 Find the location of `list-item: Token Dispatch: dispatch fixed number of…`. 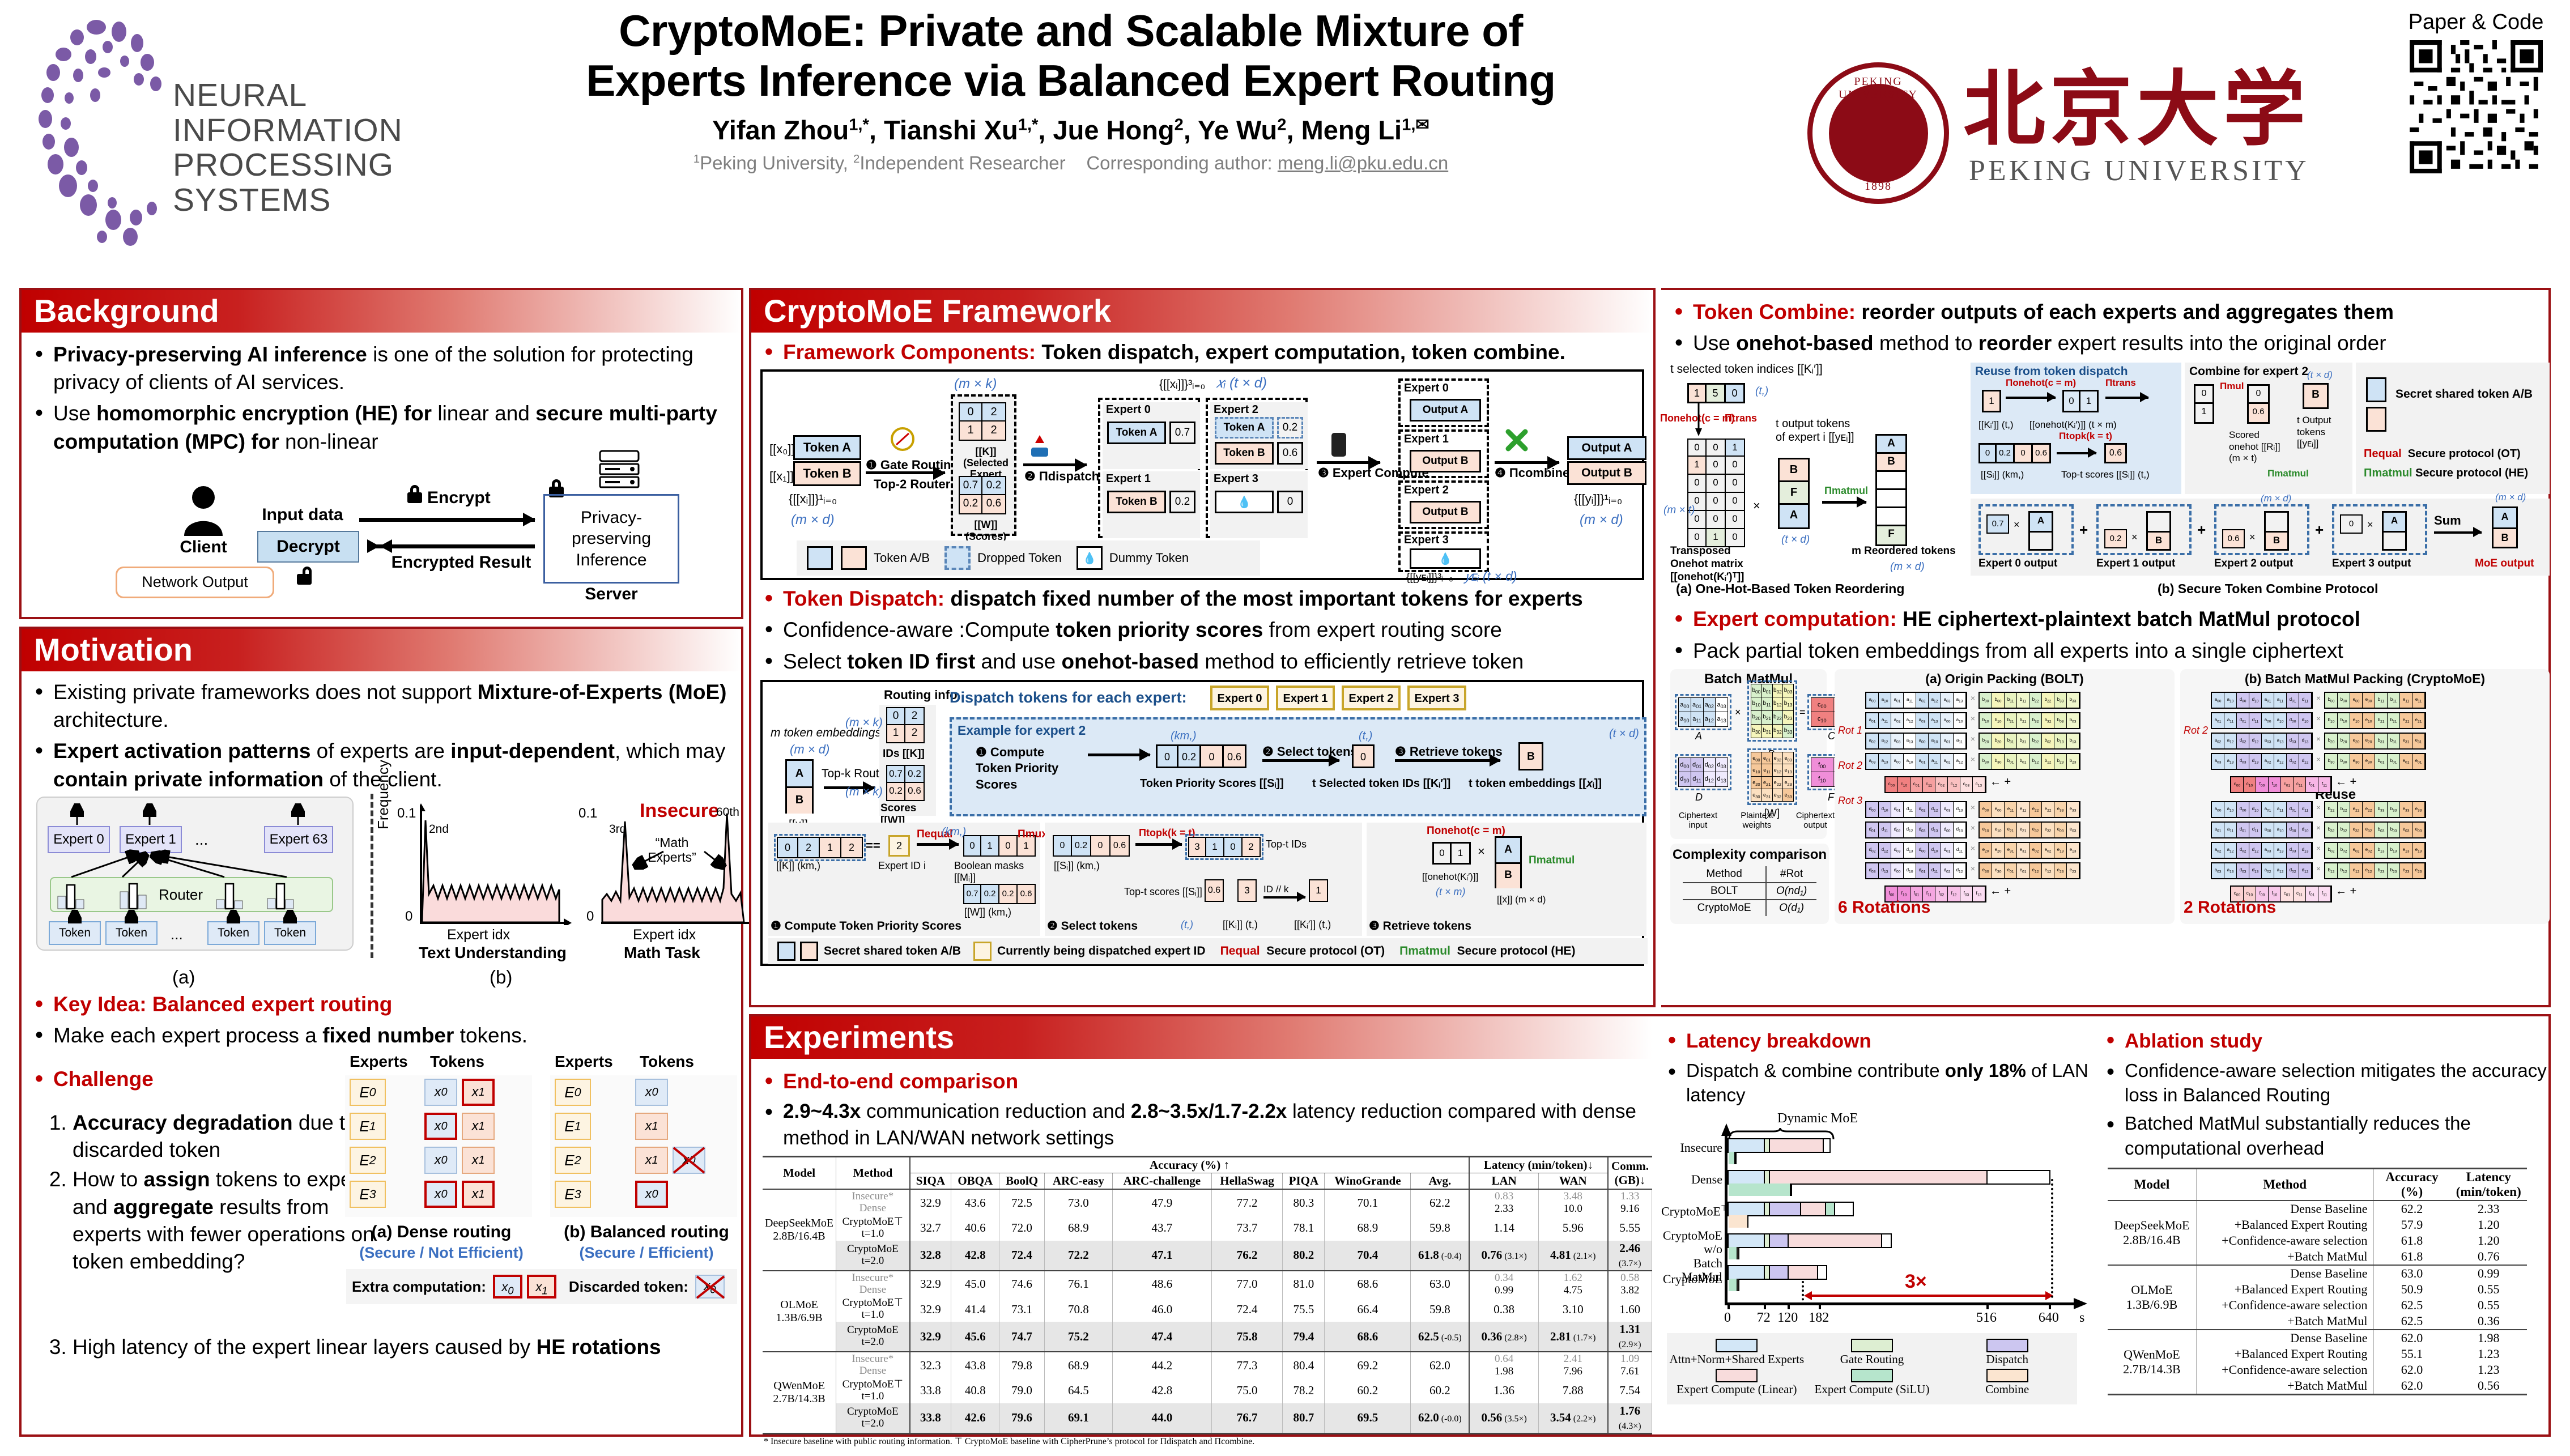

list-item: Token Dispatch: dispatch fixed number of… is located at coordinates (1202, 599).